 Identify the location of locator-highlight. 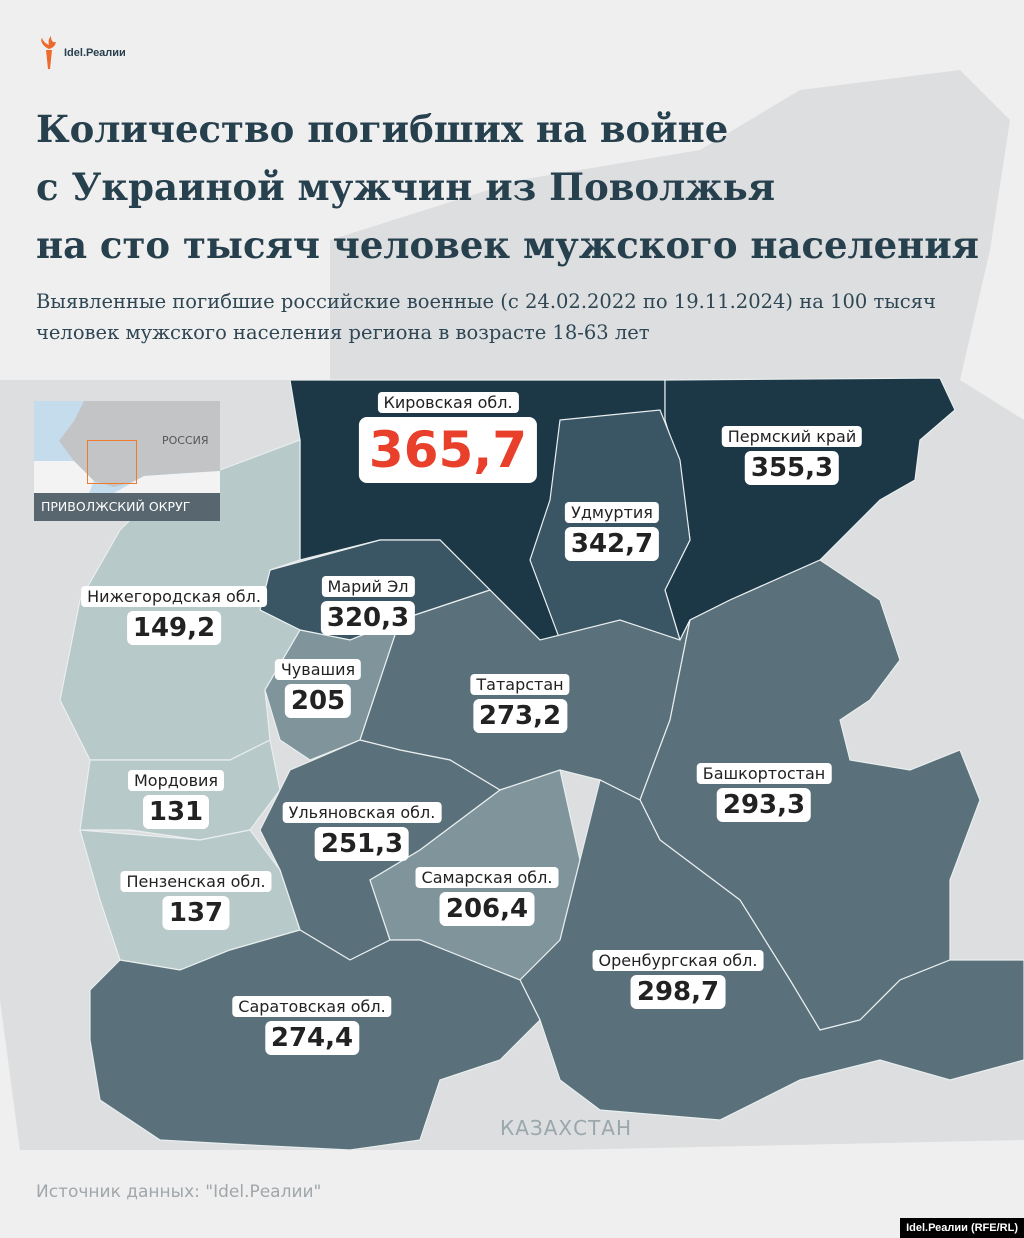
(112, 462).